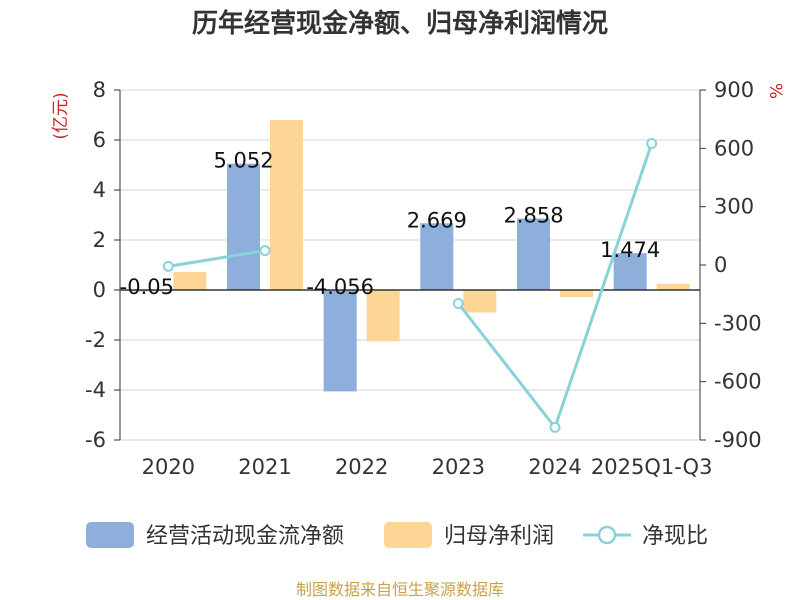 The width and height of the screenshot is (800, 600). Describe the element at coordinates (437, 220) in the screenshot. I see `cashflow-value-label: 2.669` at that location.